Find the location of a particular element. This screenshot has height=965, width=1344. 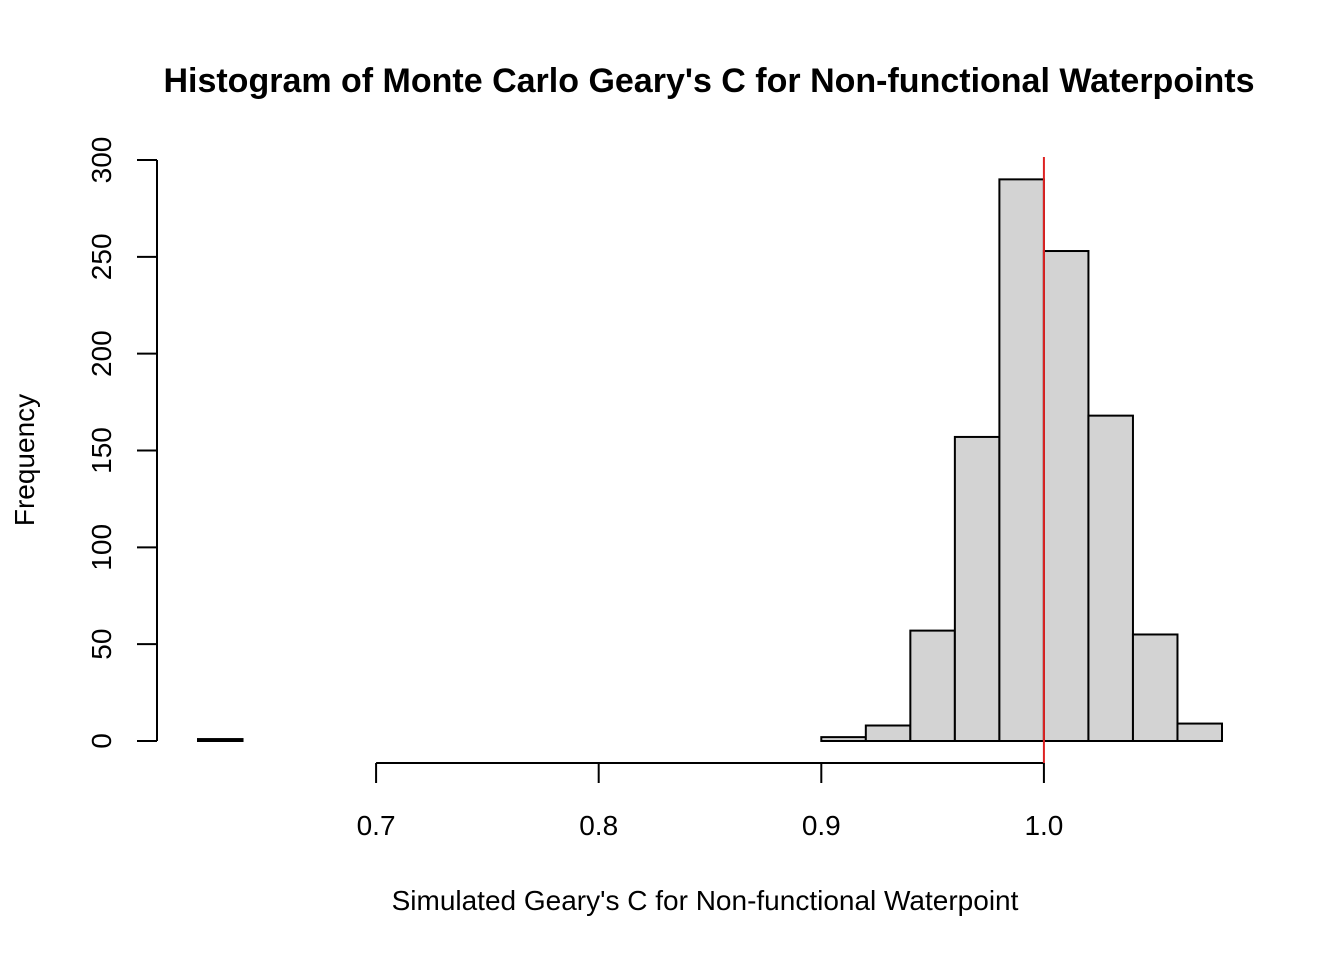

x-tick-label: 1.0 is located at coordinates (1043, 825).